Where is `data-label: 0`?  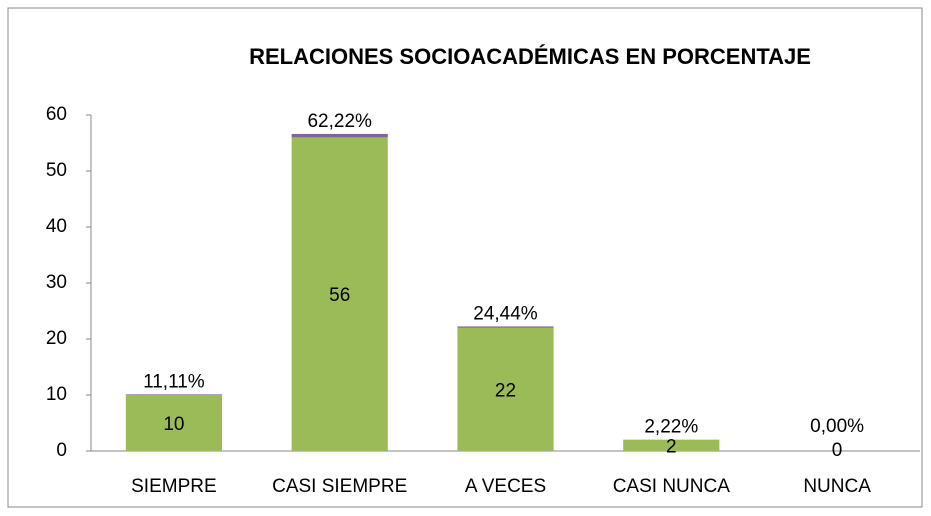
data-label: 0 is located at coordinates (837, 450).